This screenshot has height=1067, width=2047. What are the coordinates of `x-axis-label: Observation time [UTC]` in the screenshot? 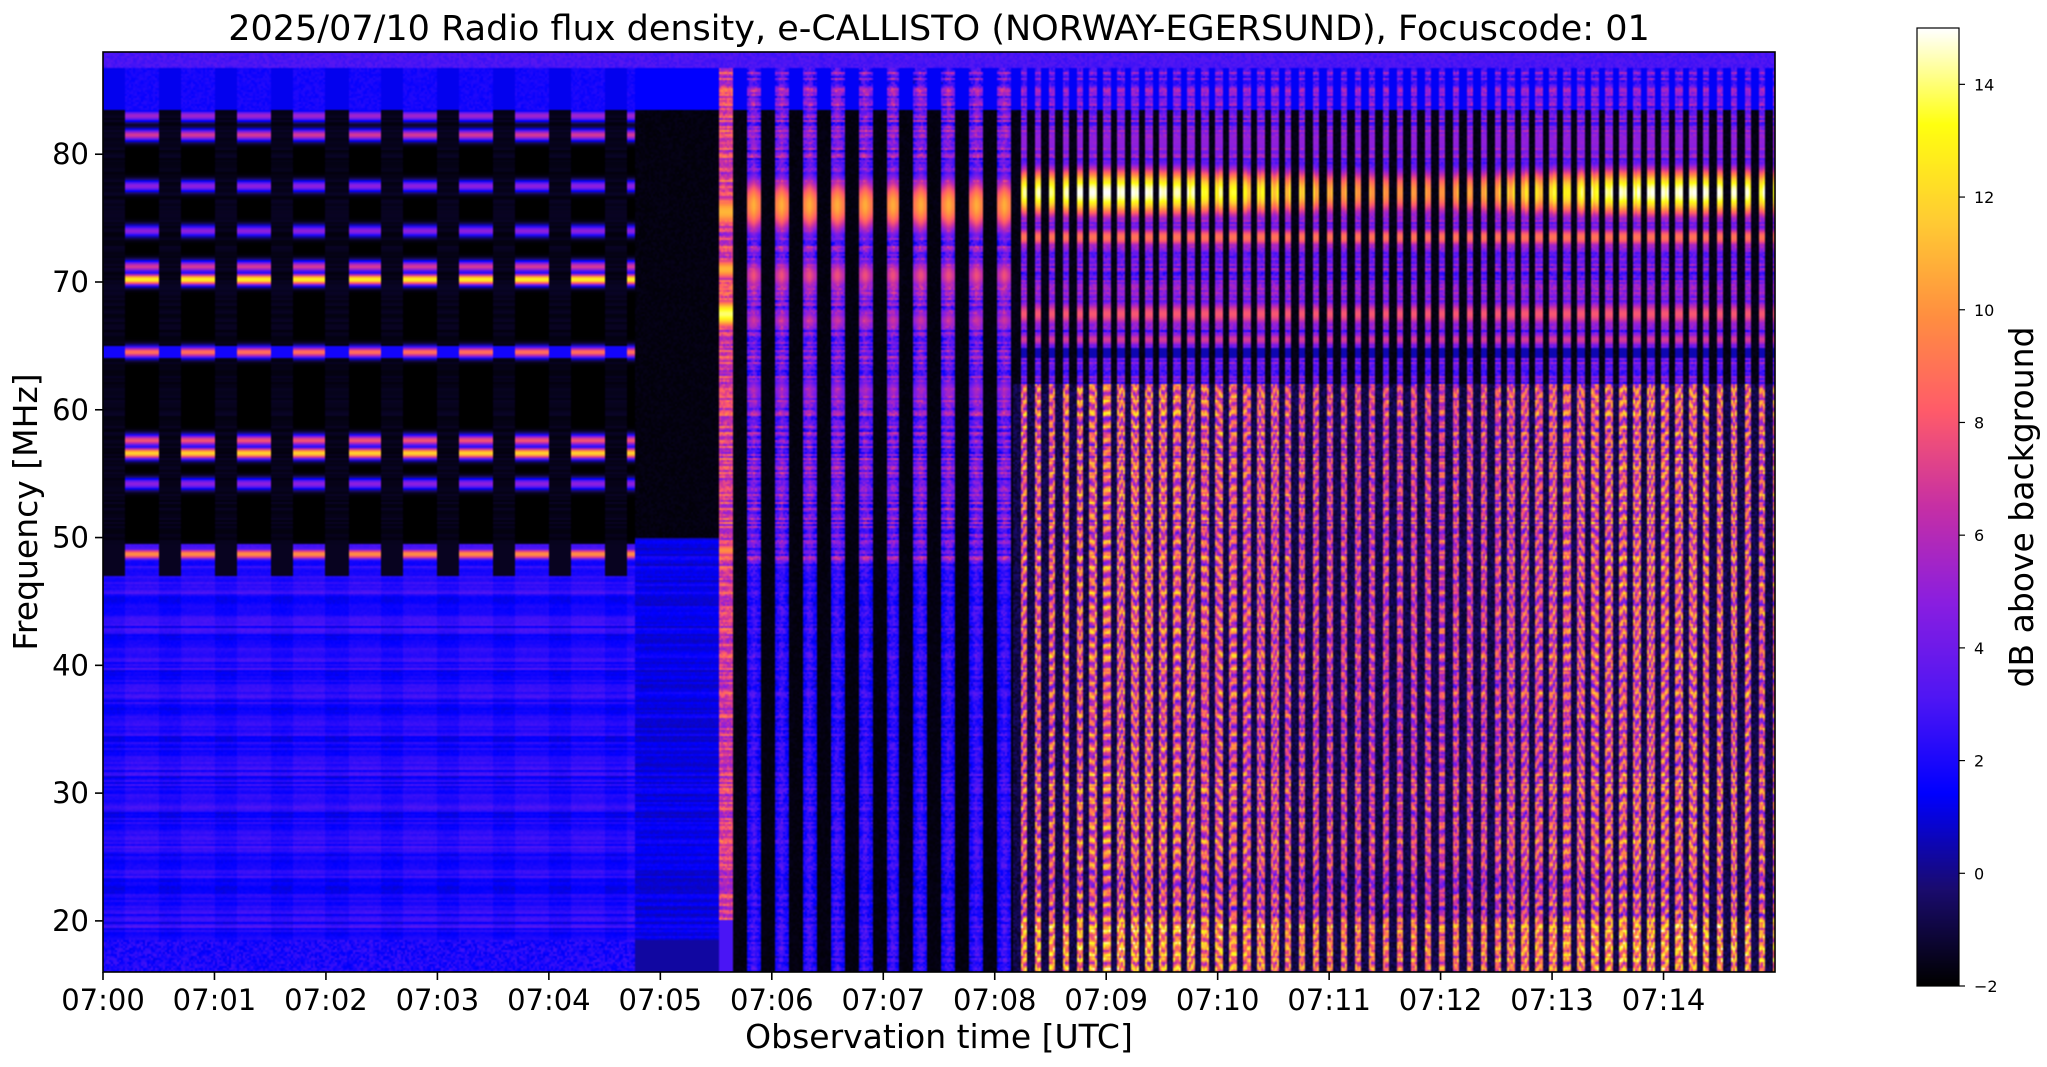 It's located at (939, 1036).